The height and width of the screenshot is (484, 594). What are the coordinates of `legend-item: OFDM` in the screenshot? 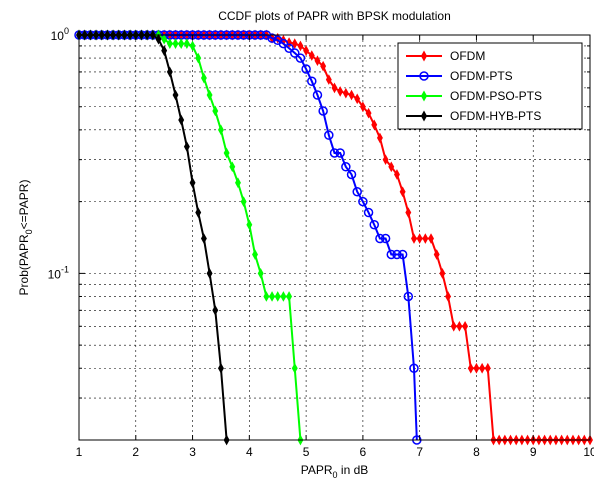 It's located at (445, 56).